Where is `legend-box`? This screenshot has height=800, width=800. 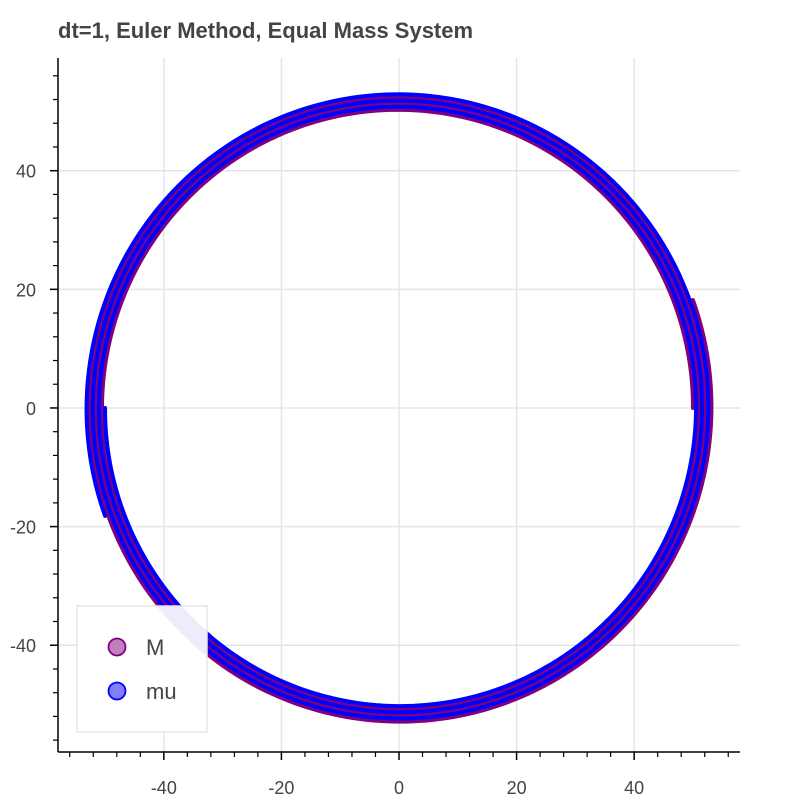
legend-box is located at coordinates (142, 669).